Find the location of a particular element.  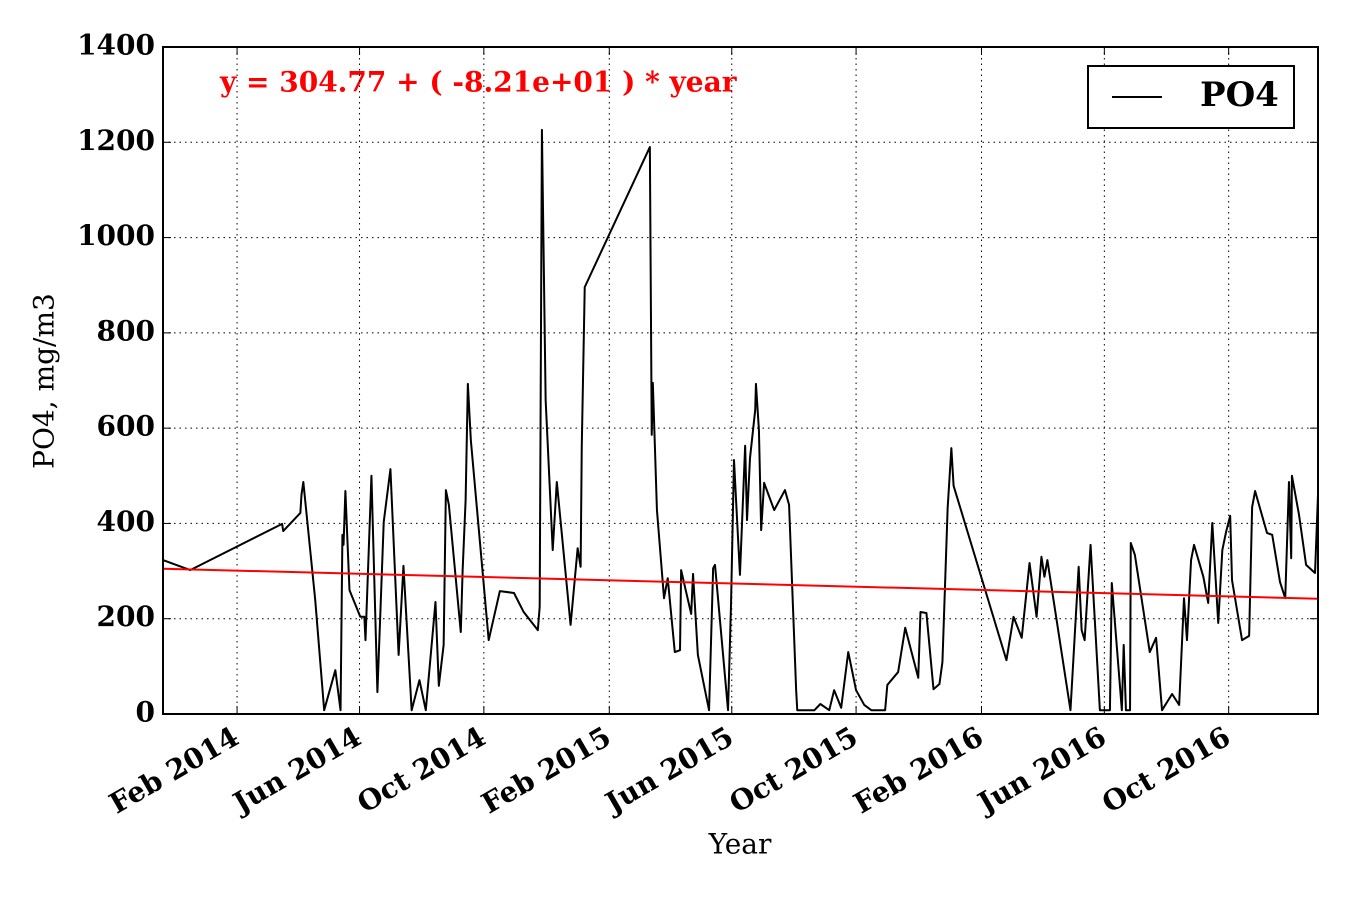

y-tick-label: 200 is located at coordinates (126, 616).